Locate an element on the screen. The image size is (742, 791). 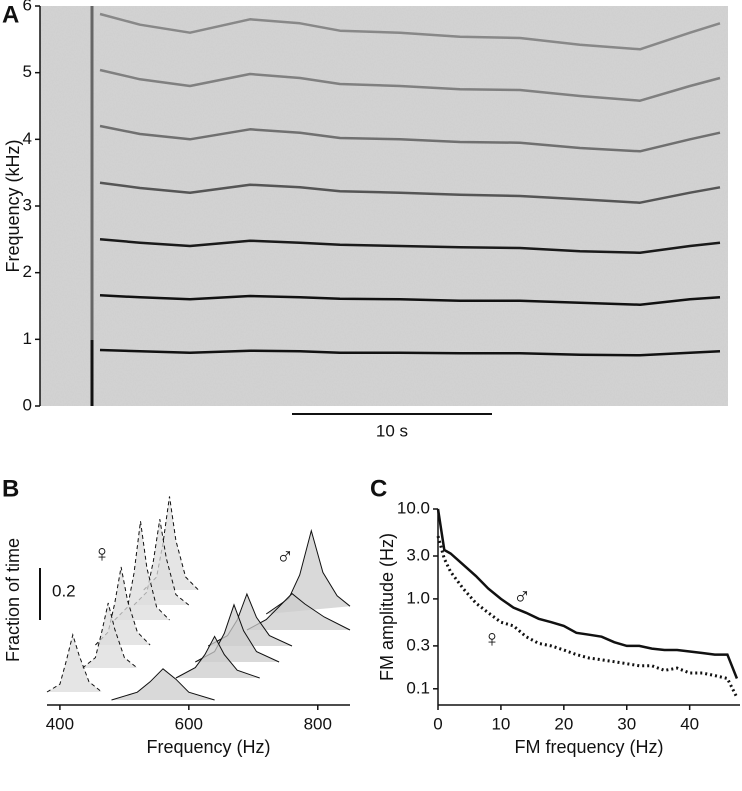
x-tick-label: 800 is located at coordinates (318, 723).